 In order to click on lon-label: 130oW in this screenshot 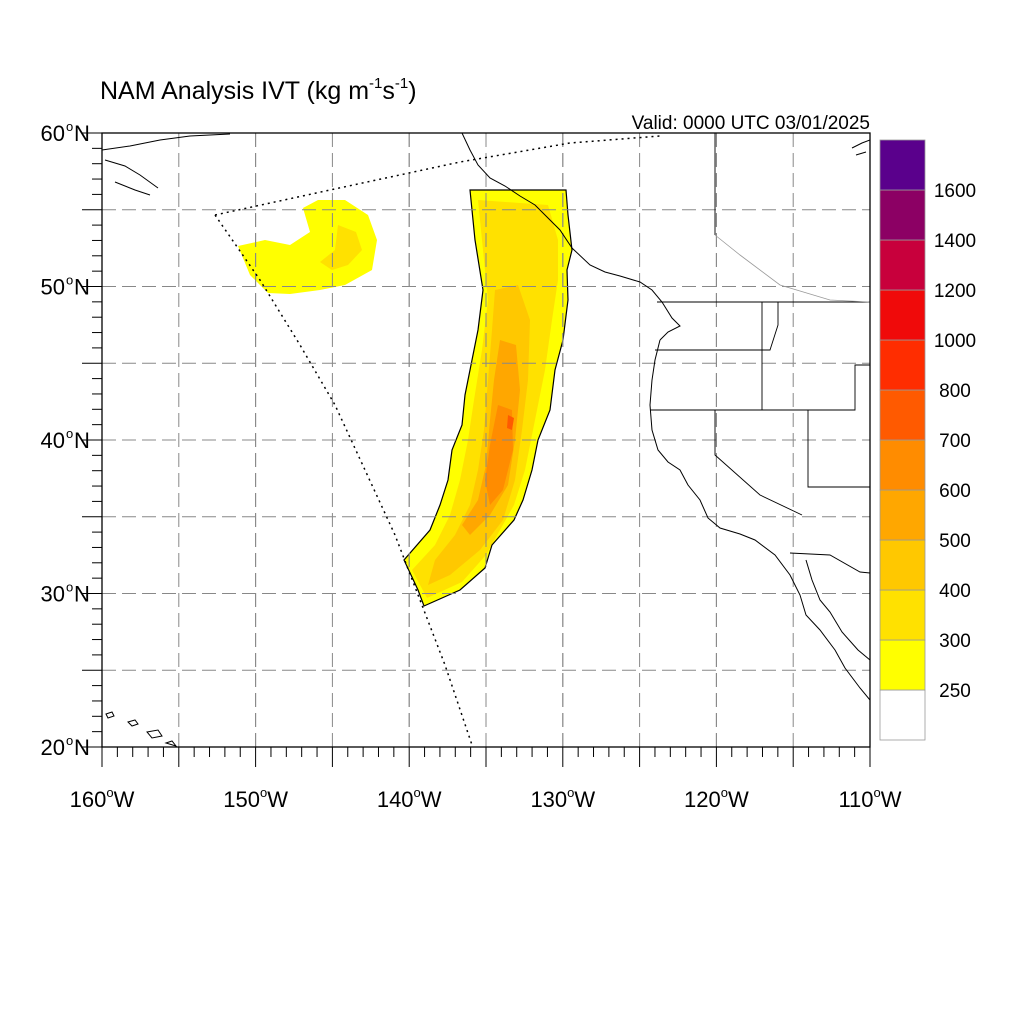, I will do `click(562, 798)`.